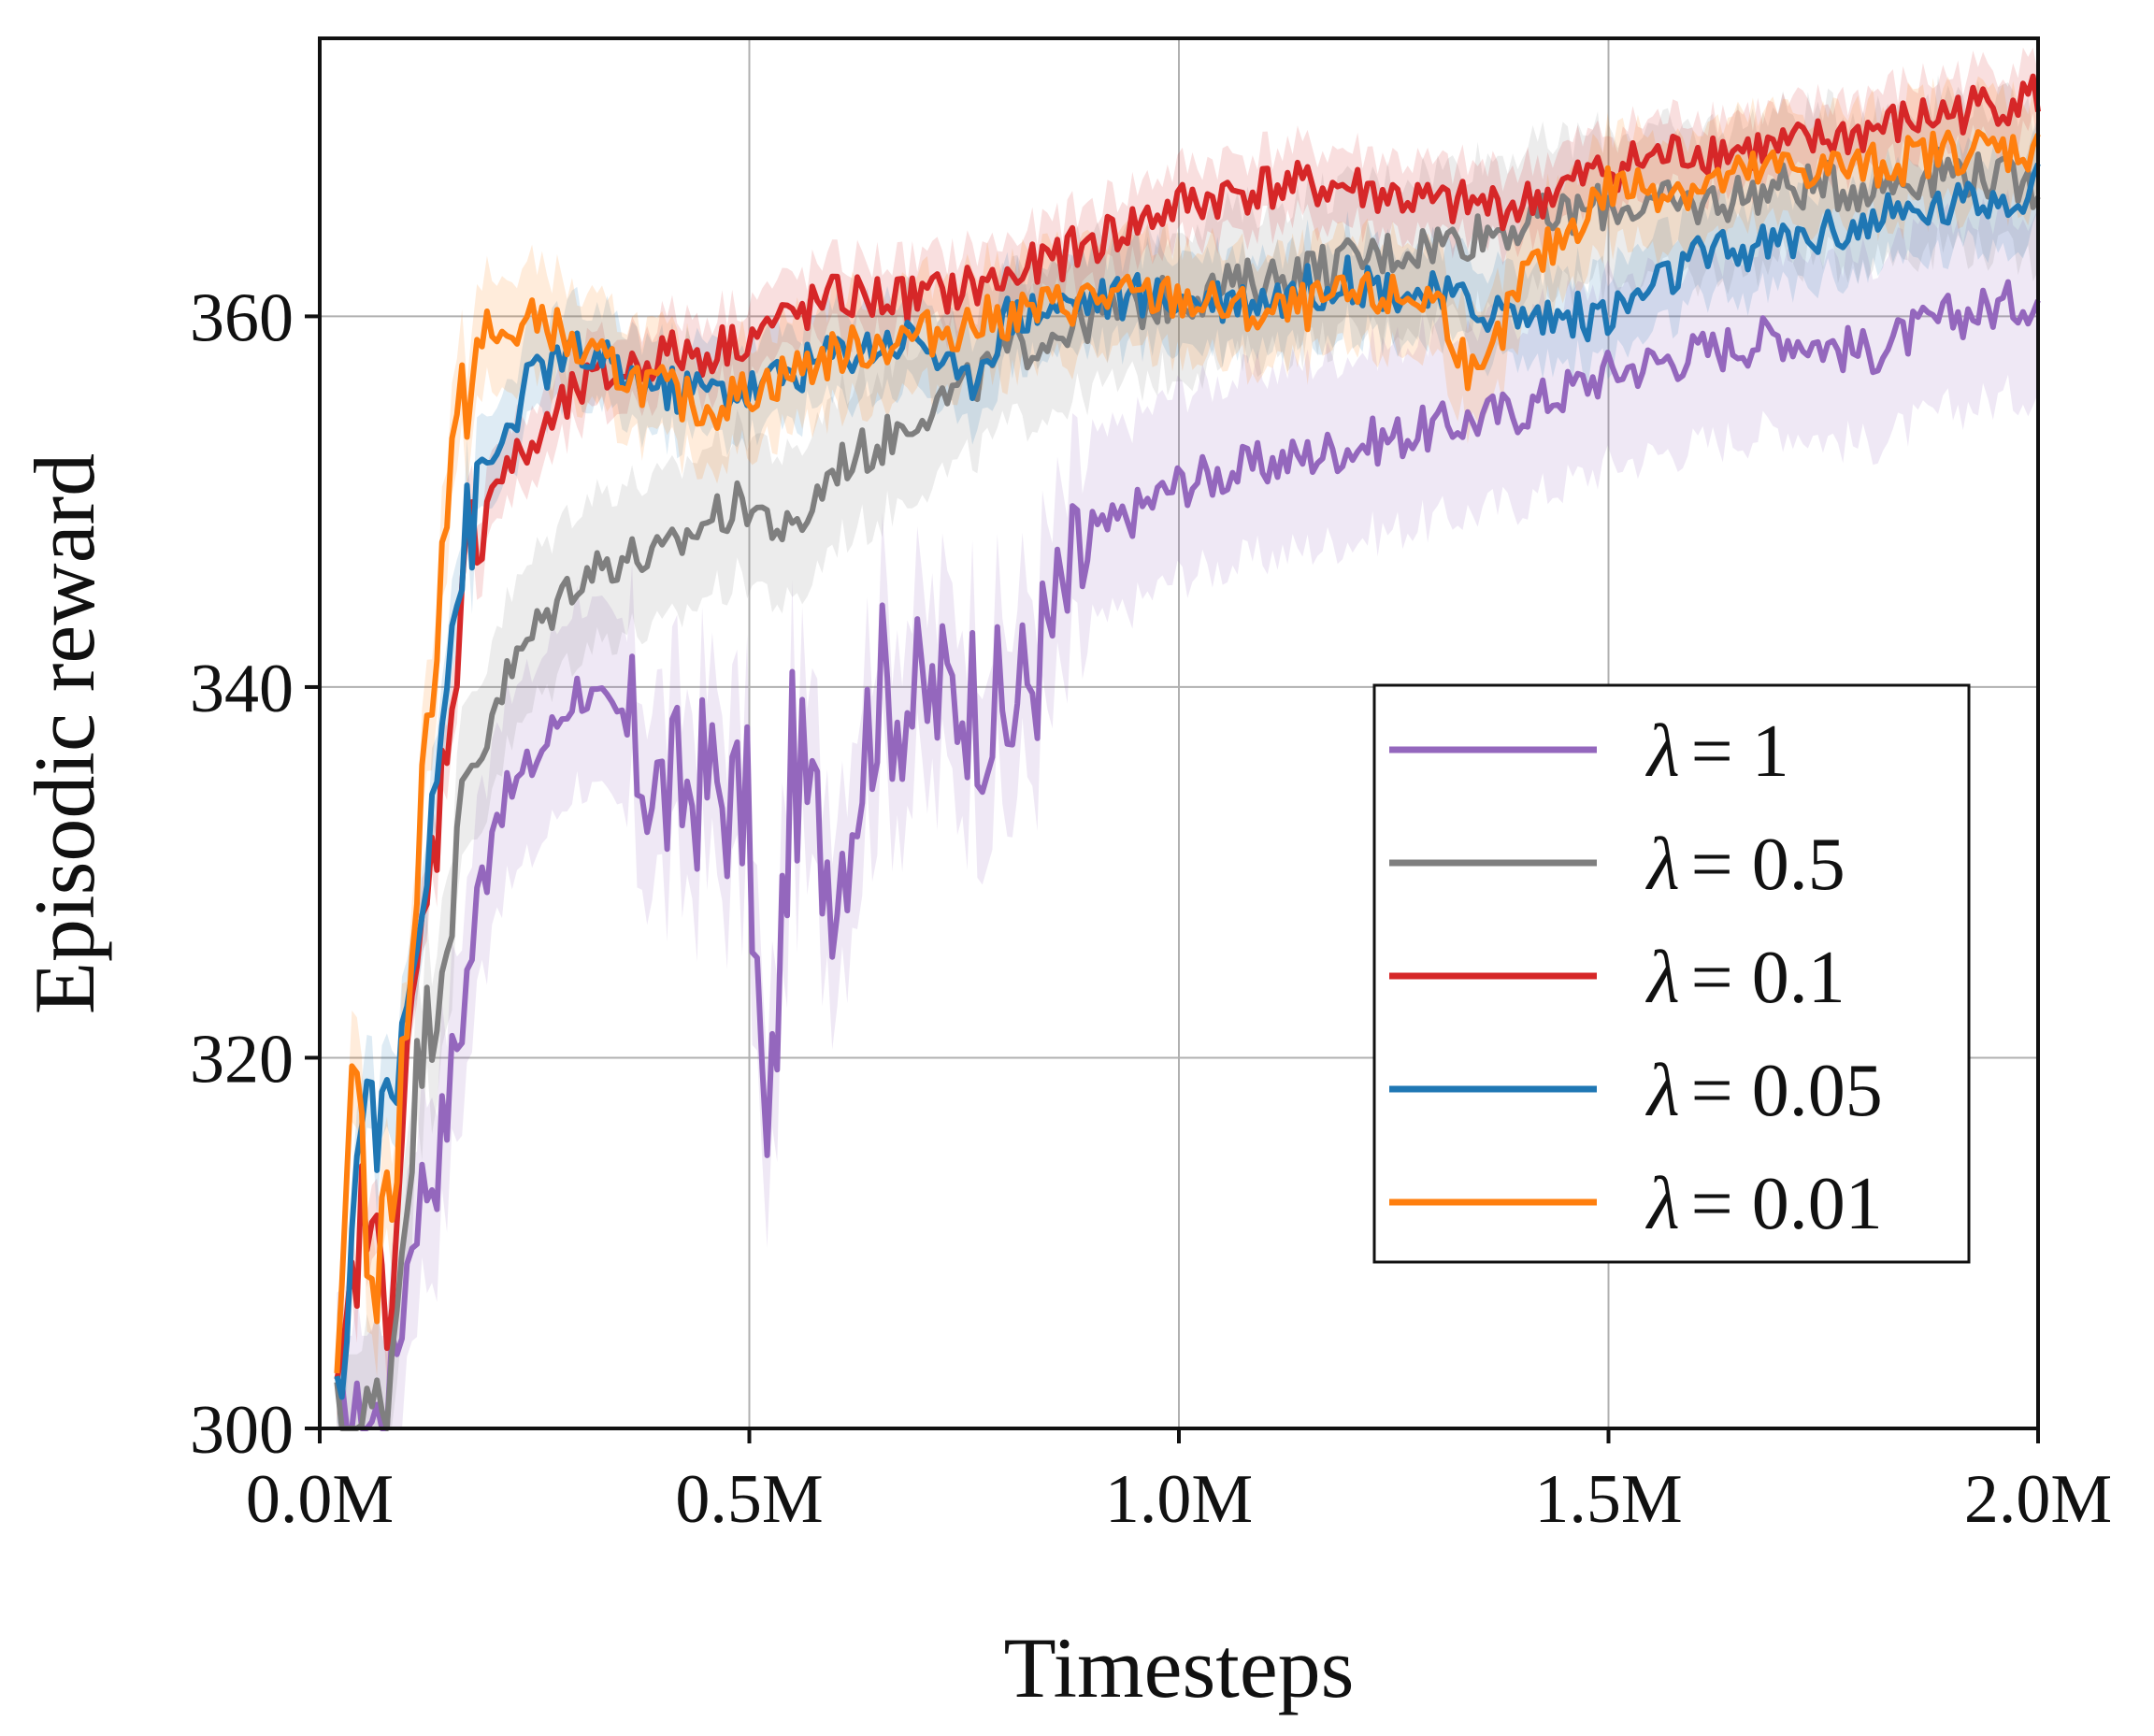 Image resolution: width=2154 pixels, height=1736 pixels. I want to click on legend-label: λ = 0.01, so click(1764, 1204).